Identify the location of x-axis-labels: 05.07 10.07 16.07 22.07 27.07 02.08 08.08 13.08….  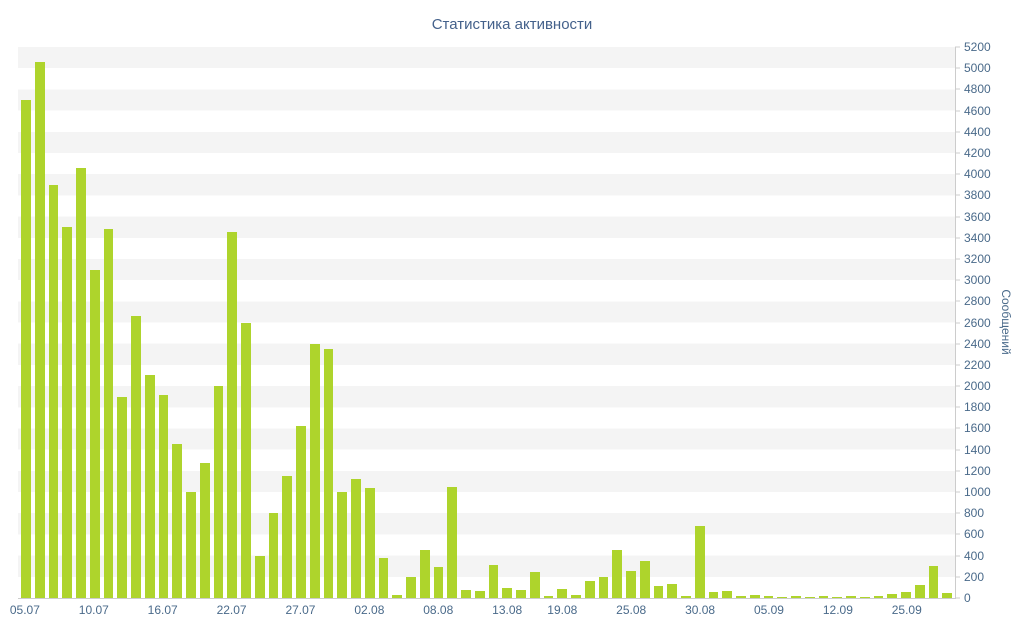
(482, 608).